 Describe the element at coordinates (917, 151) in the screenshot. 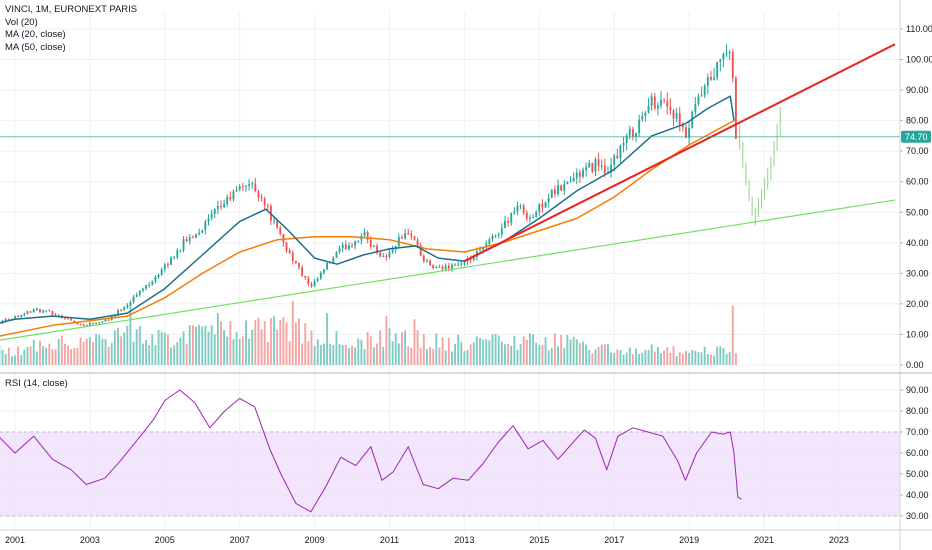

I see `price-tick-label: 70.00` at that location.